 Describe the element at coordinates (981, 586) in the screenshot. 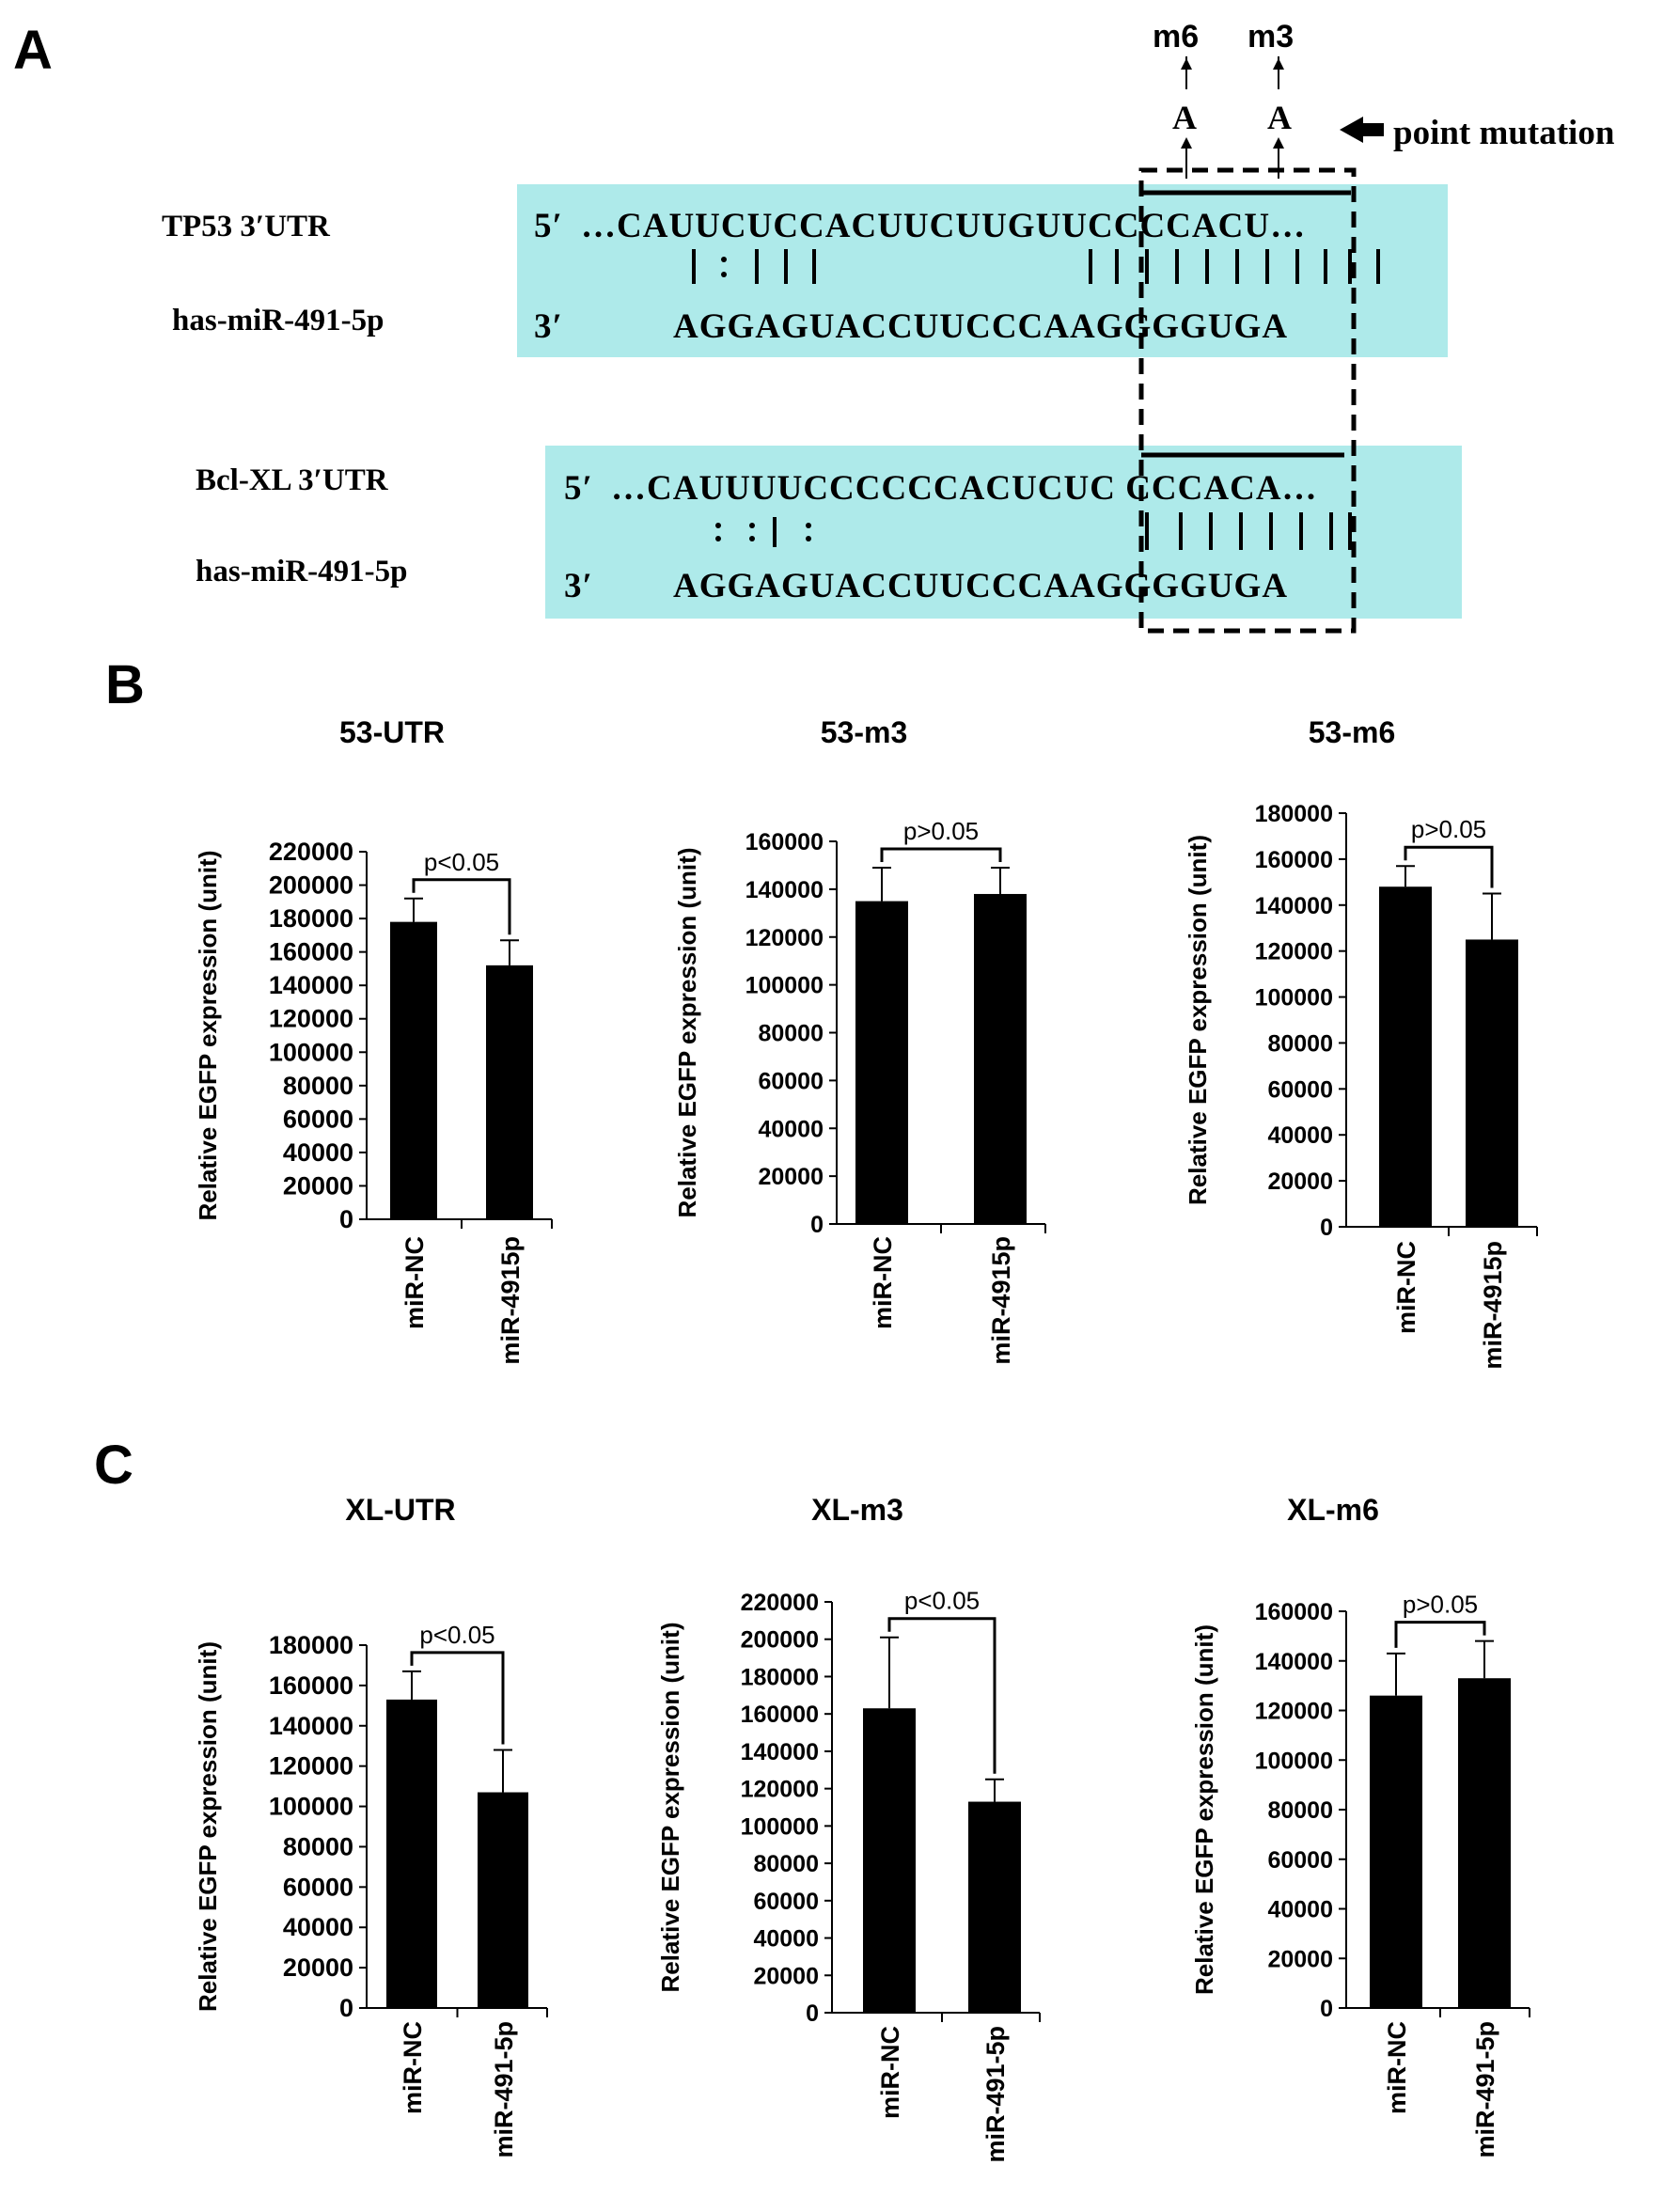

I see `bclxl-mir-sequence: AGGAGUACCUUCCCAAGGGGUGA` at that location.